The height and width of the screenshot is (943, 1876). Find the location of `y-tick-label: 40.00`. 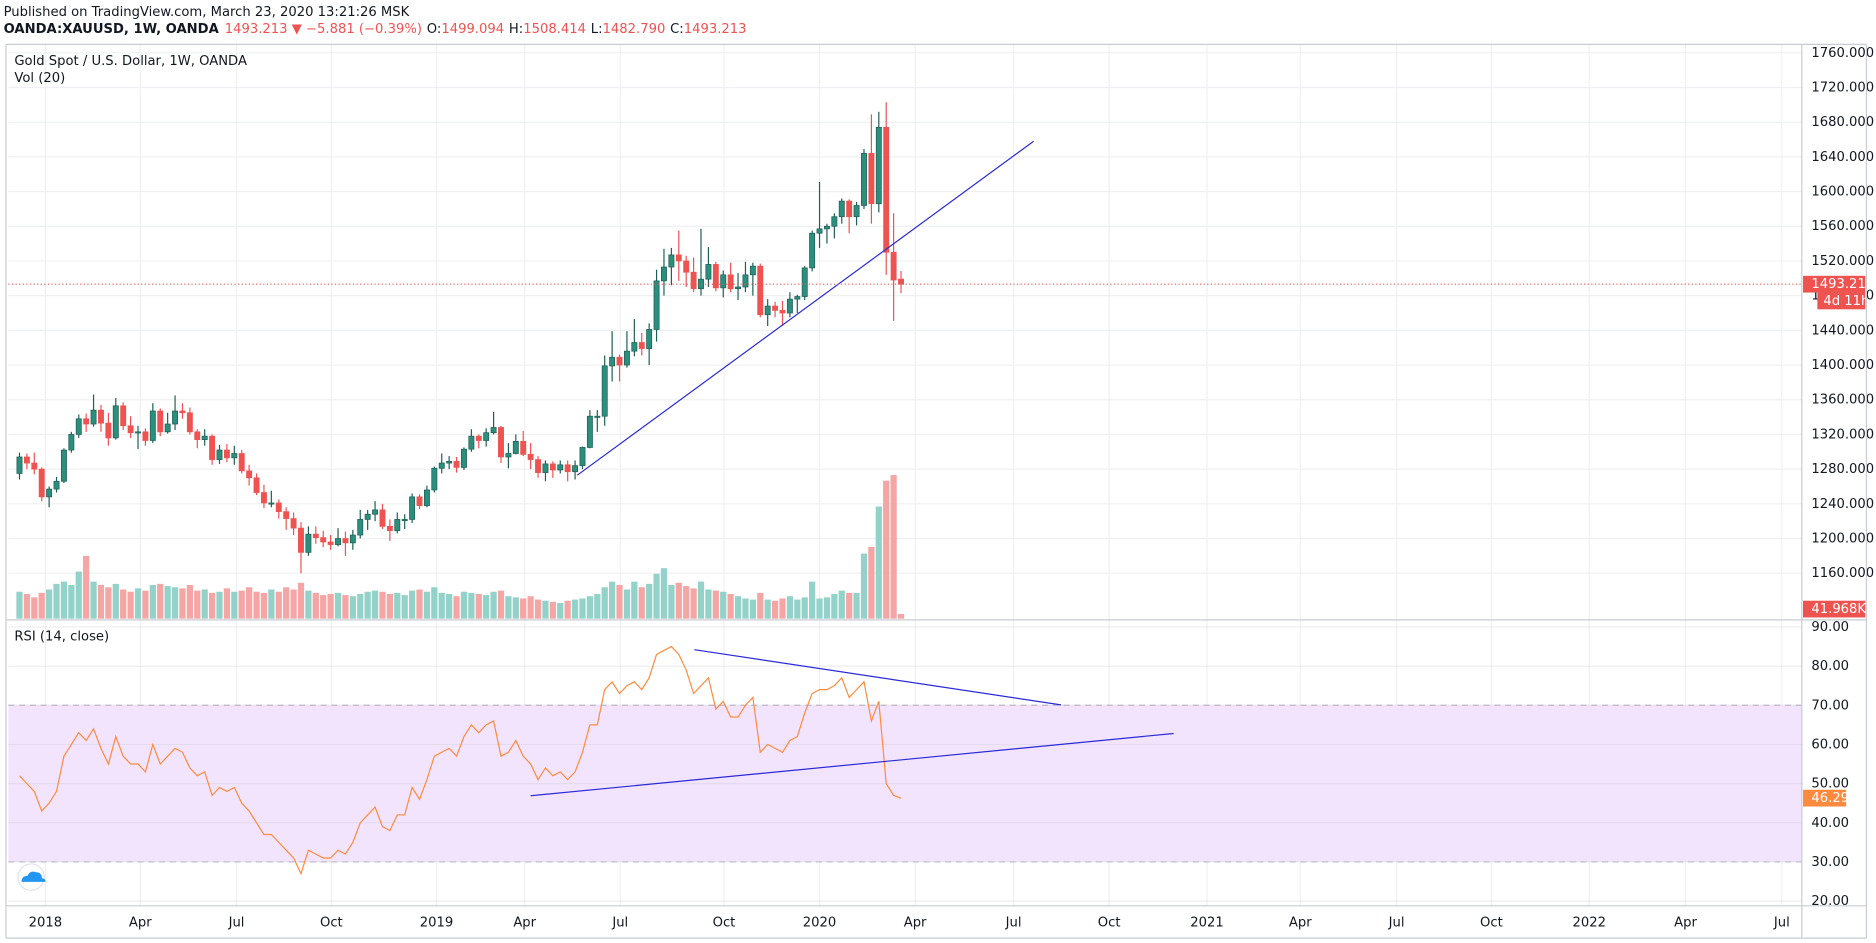

y-tick-label: 40.00 is located at coordinates (1830, 823).